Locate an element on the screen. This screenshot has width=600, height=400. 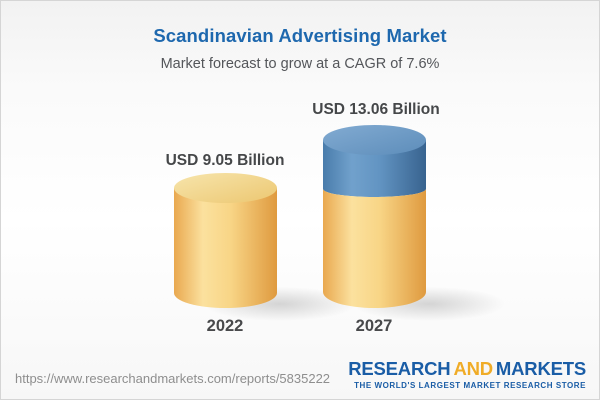
value-label-2022: USD 9.05 Billion is located at coordinates (225, 160).